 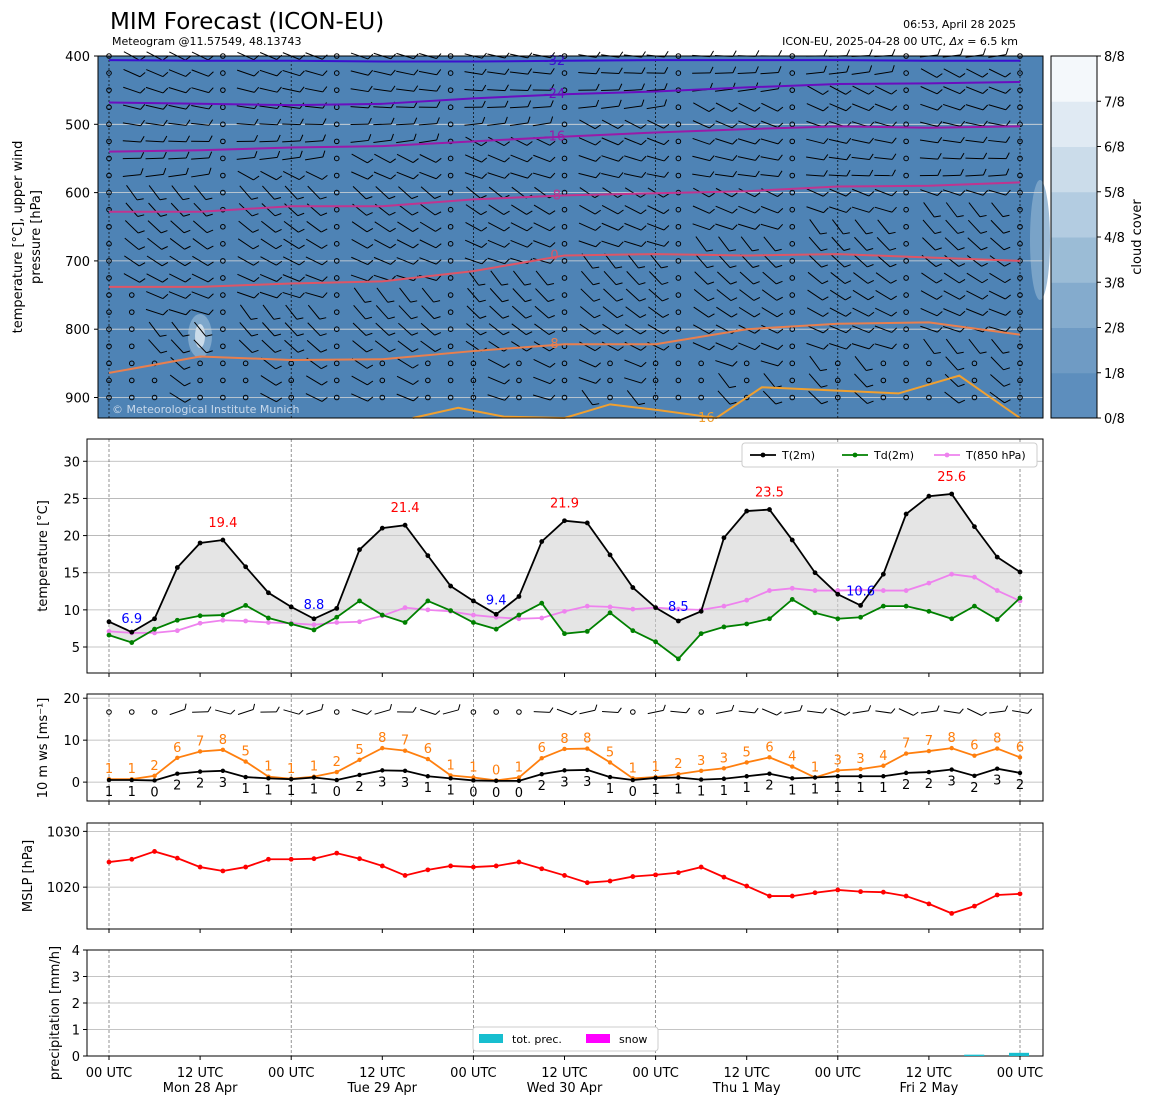 I want to click on colorbar-step, so click(x=1074, y=79).